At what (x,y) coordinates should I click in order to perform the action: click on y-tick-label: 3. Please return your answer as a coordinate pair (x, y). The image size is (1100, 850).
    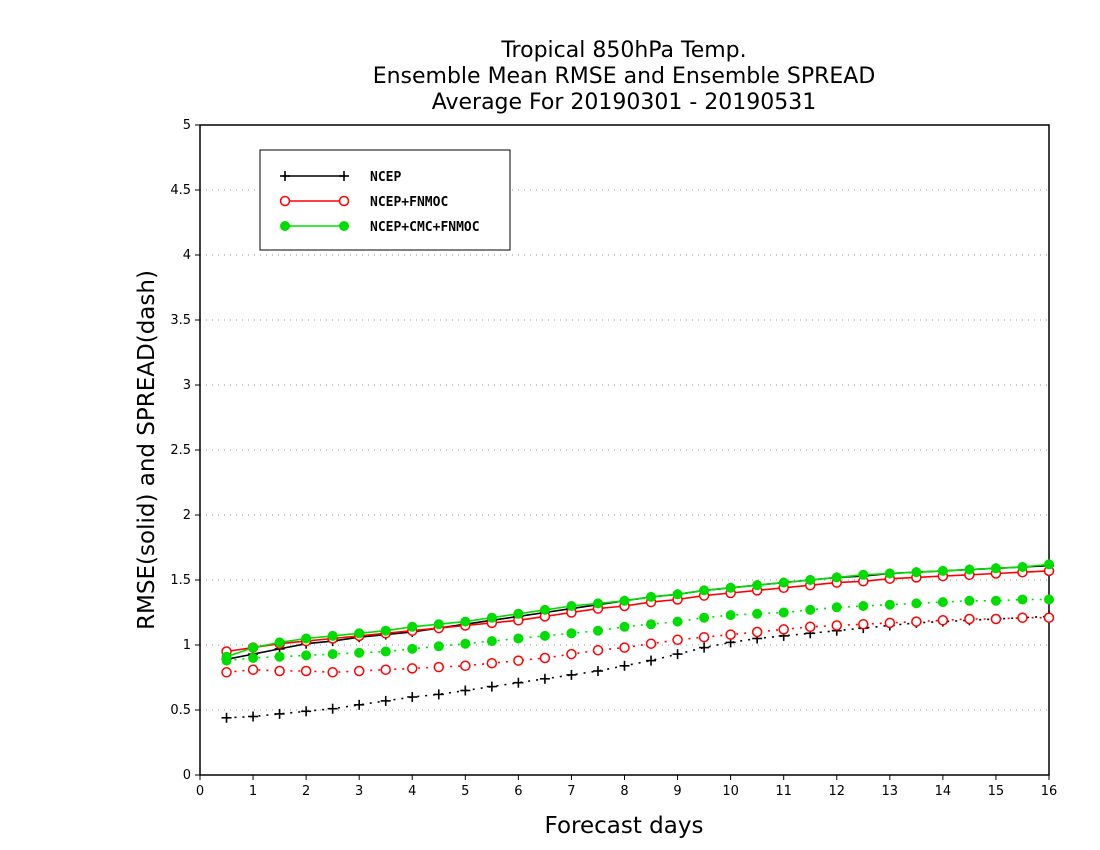
    Looking at the image, I should click on (187, 385).